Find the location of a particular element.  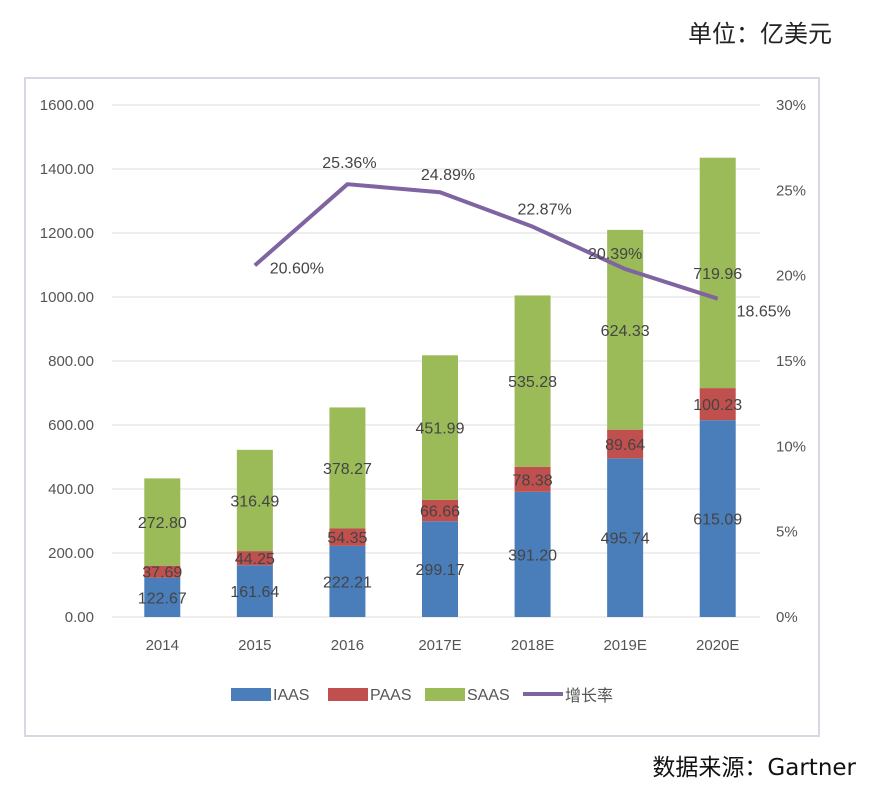

bar-data-label: 495.74 is located at coordinates (625, 539).